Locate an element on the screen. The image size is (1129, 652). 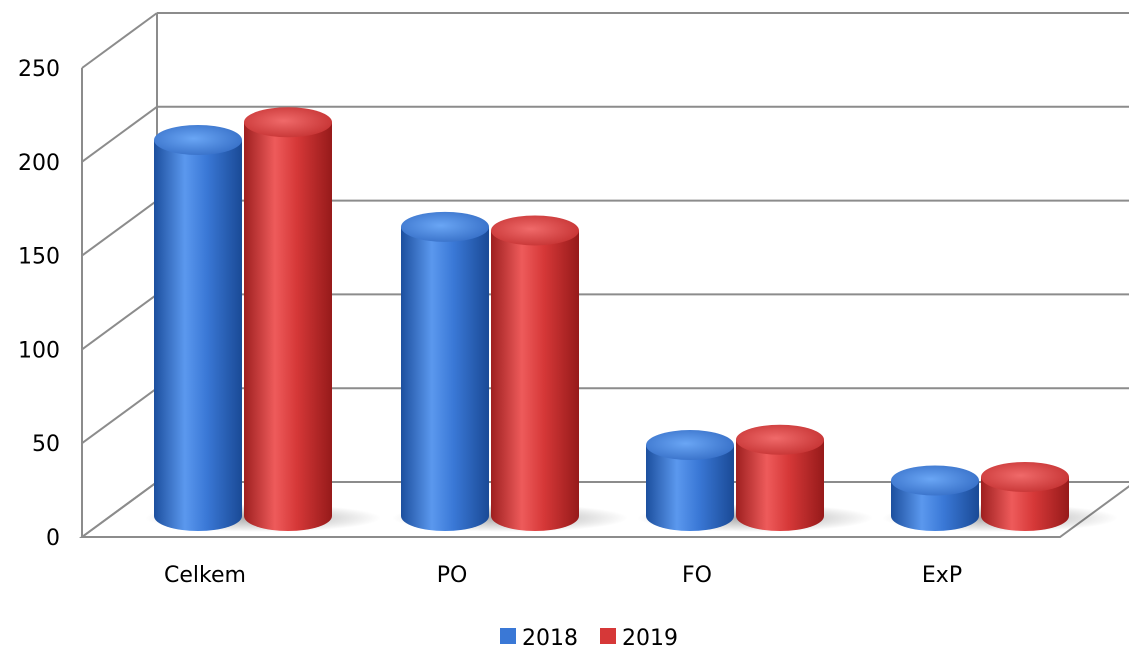
legend: 2018 2019 is located at coordinates (589, 638).